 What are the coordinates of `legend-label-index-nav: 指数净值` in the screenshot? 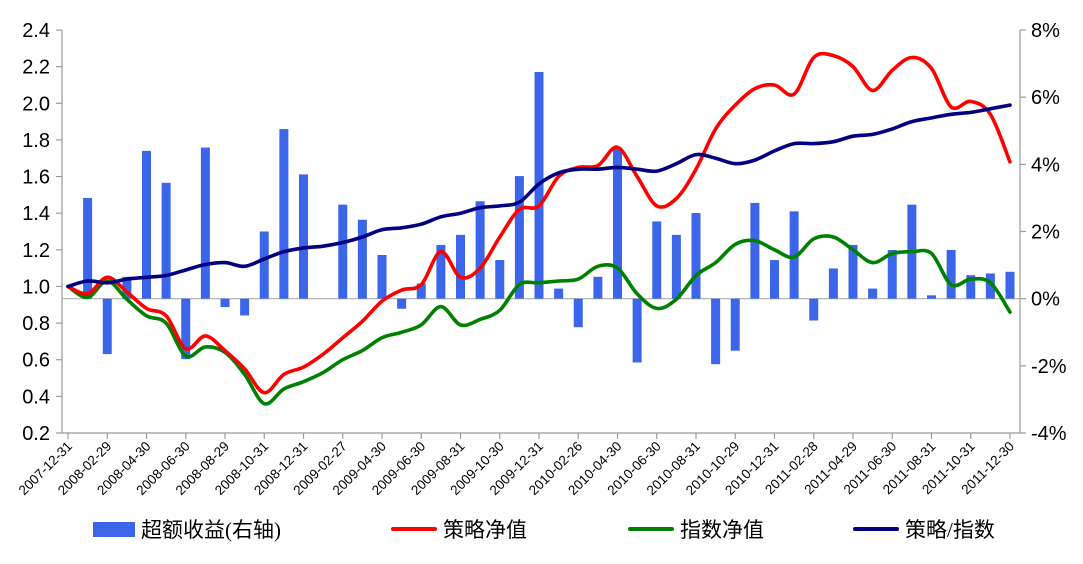 It's located at (722, 530).